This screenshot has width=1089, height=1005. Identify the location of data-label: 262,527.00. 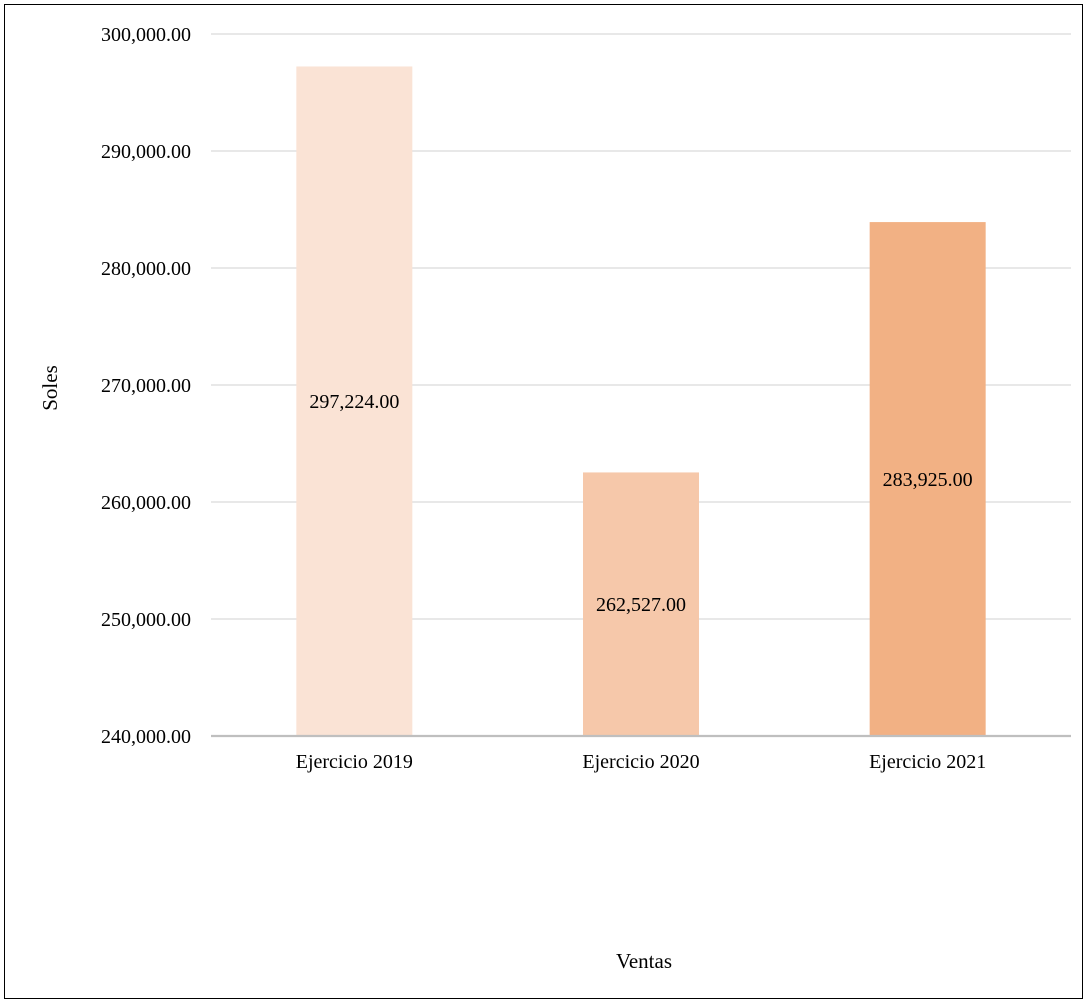
(641, 605).